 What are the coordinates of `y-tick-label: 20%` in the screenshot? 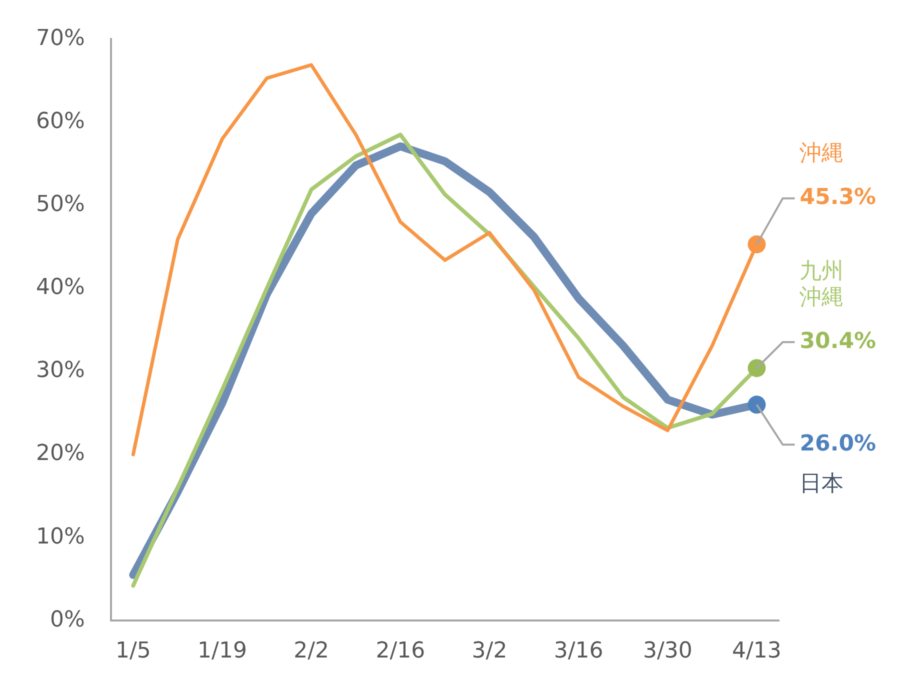 It's located at (60, 453).